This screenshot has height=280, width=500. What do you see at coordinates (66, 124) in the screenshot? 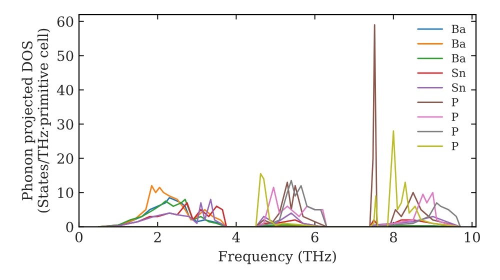
I see `y-tick-label: 30` at bounding box center [66, 124].